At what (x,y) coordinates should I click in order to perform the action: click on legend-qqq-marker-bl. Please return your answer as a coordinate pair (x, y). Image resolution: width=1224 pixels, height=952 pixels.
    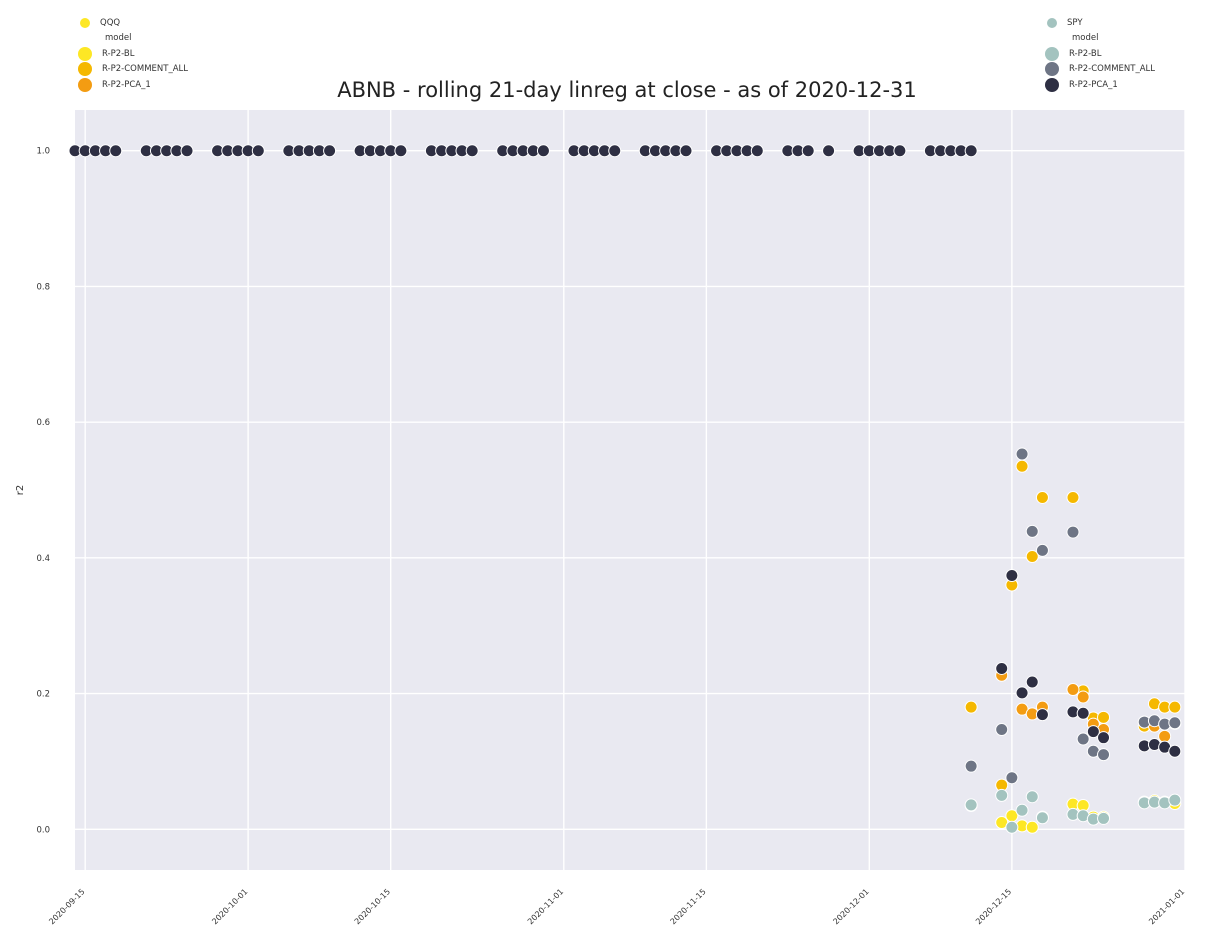
    Looking at the image, I should click on (85, 53).